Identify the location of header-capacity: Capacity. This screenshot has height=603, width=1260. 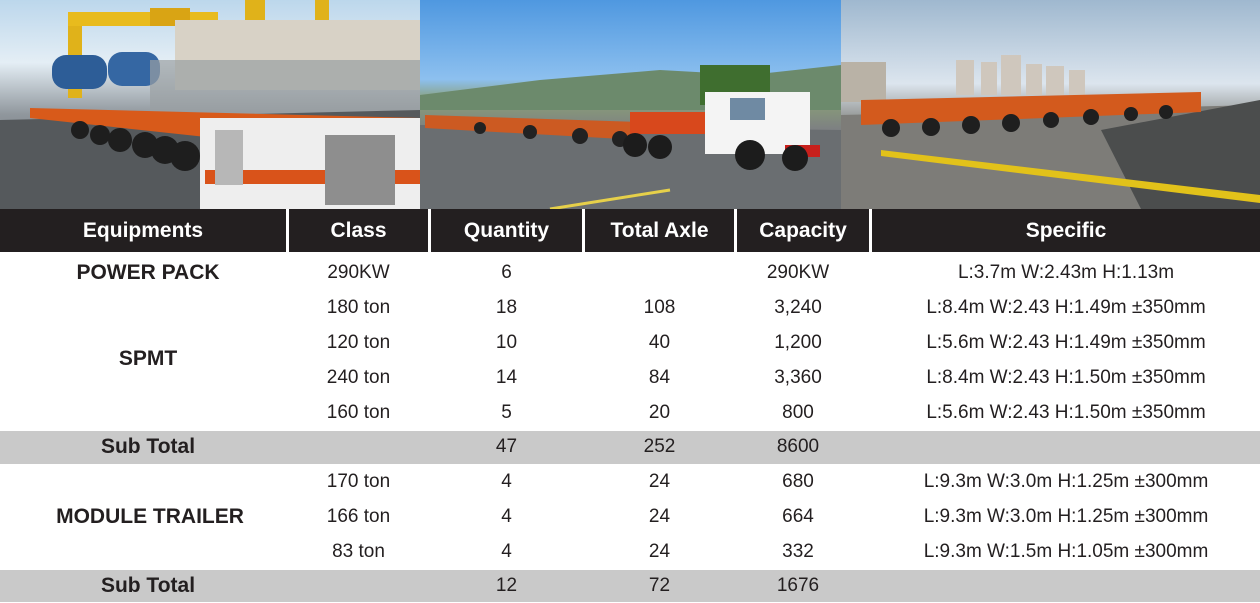
(803, 230).